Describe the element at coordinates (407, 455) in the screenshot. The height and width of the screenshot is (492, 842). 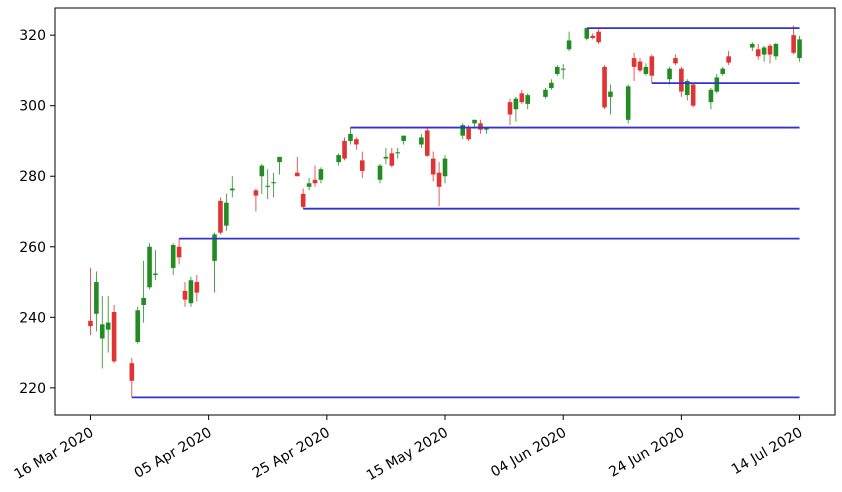
I see `x-tick-label: 15 May 2020` at that location.